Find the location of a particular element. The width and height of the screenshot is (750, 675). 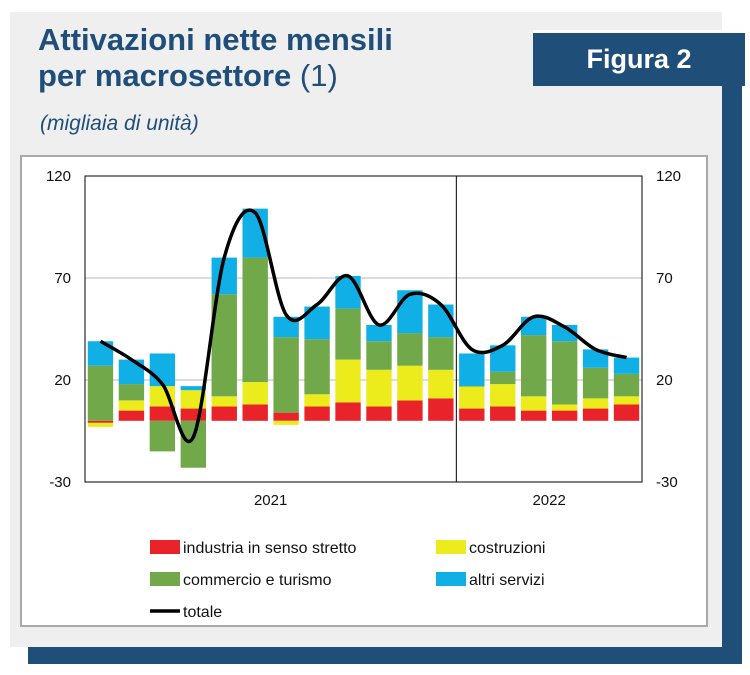

title-line-2-text: per macrosettore is located at coordinates (165, 75).